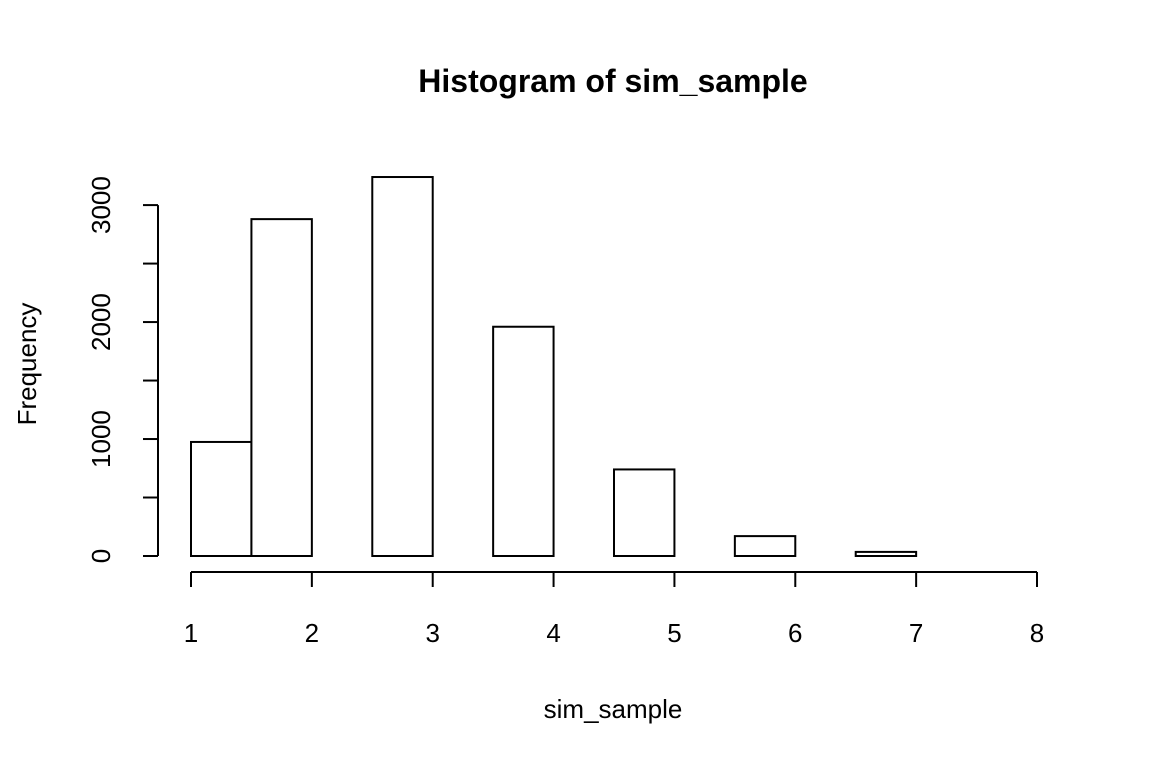 This screenshot has height=768, width=1152. What do you see at coordinates (101, 205) in the screenshot?
I see `y-tick-label-6: 3000` at bounding box center [101, 205].